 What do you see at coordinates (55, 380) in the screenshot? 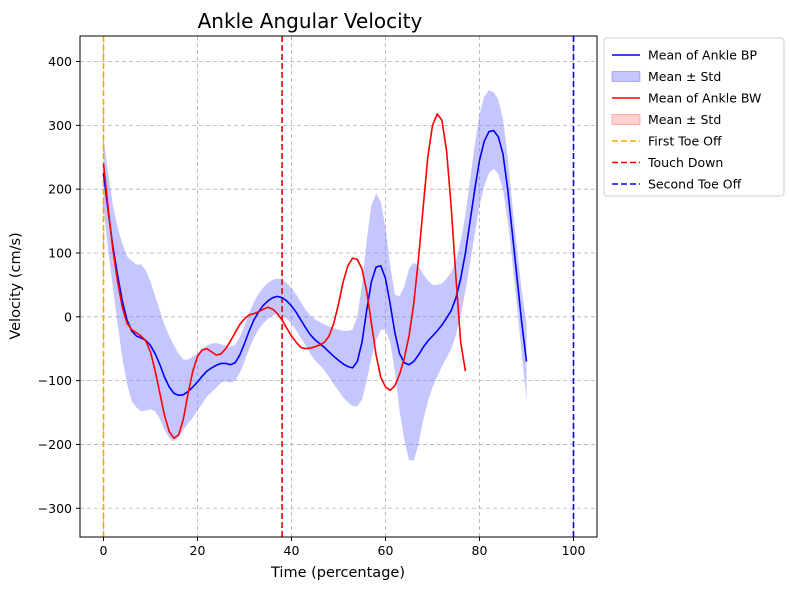
I see `y-tick-label: −100` at bounding box center [55, 380].